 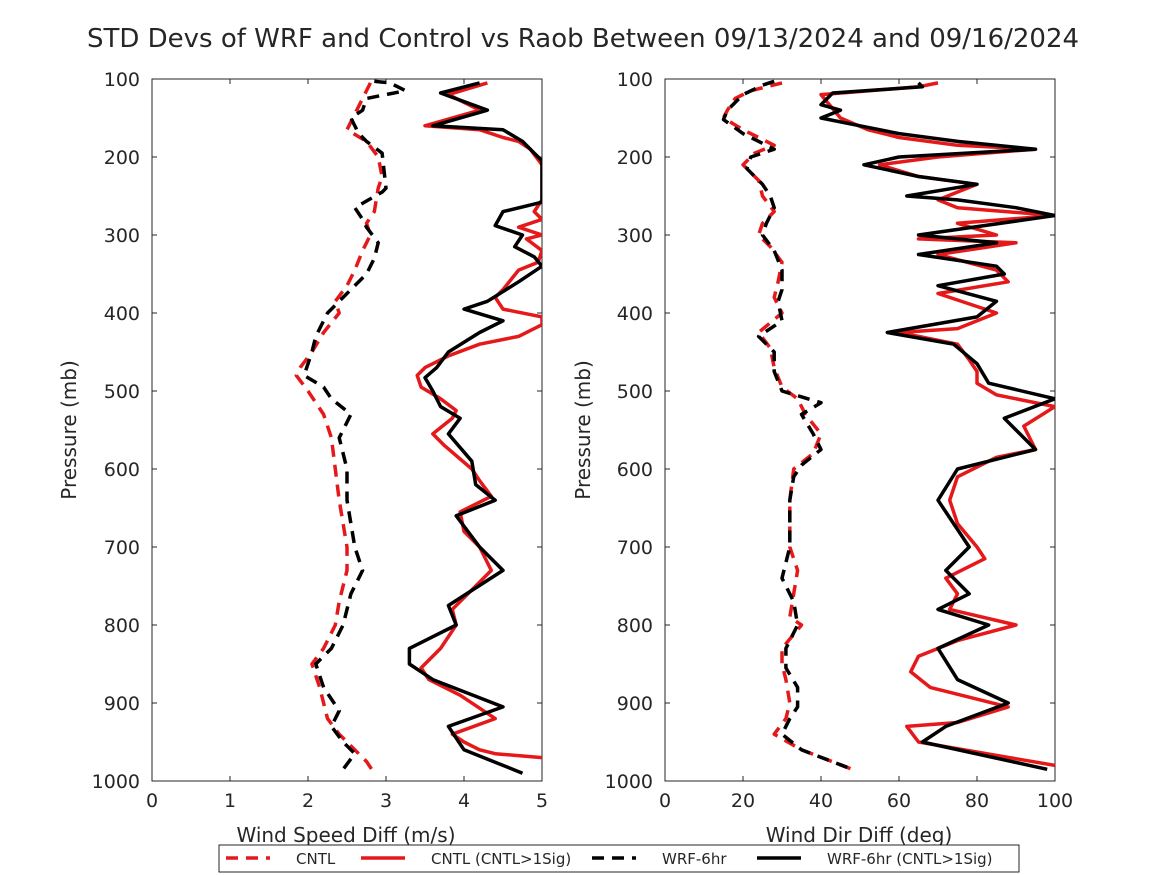 I want to click on legend-label: CNTL, so click(x=316, y=859).